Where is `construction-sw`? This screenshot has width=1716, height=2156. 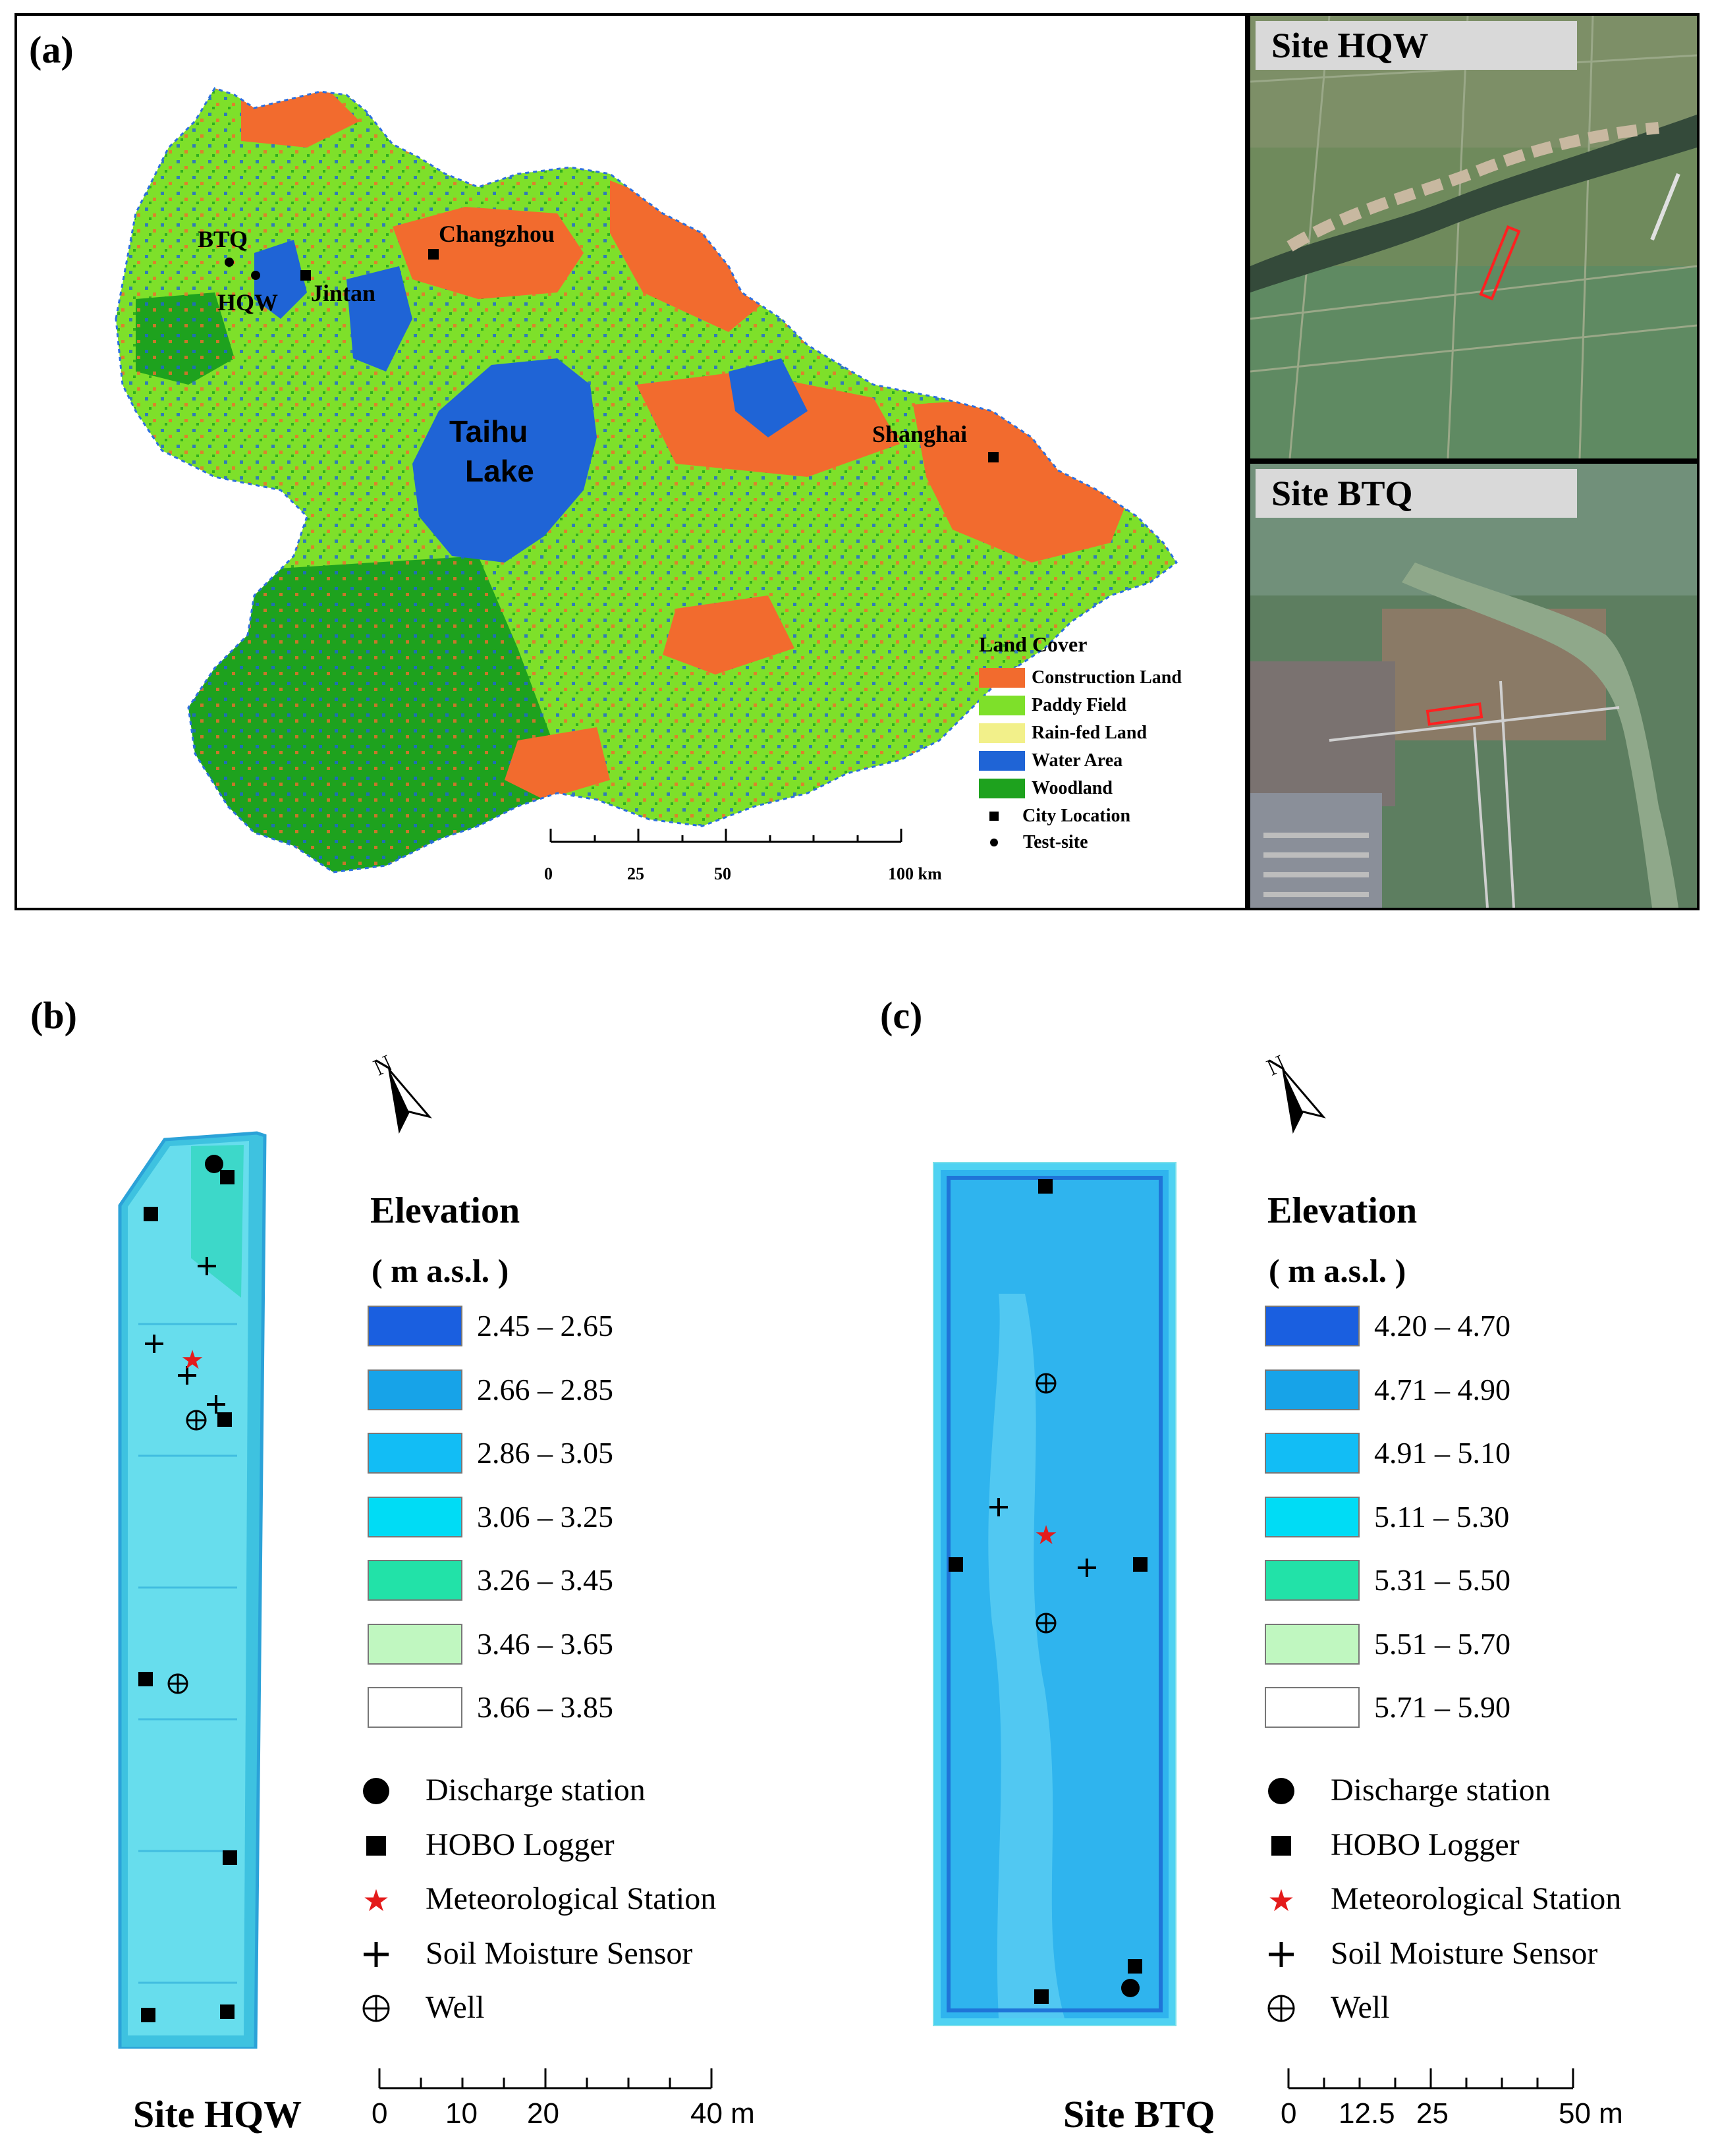
construction-sw is located at coordinates (557, 763).